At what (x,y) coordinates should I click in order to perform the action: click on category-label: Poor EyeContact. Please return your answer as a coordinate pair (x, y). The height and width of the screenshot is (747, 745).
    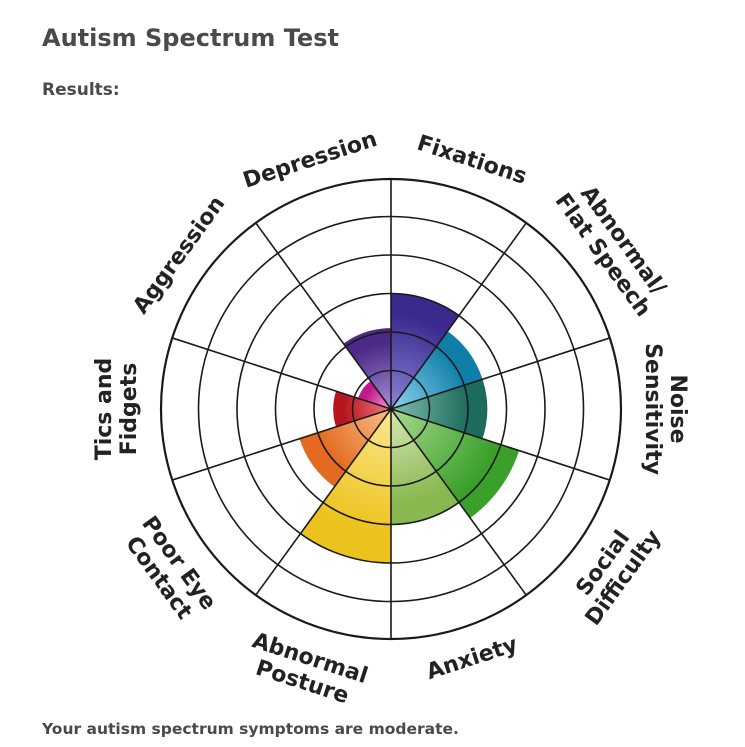
    Looking at the image, I should click on (169, 570).